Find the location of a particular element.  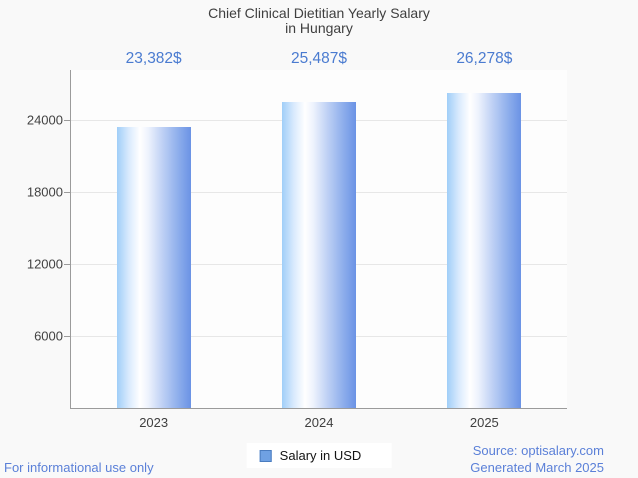

bar-value-label: 25,487$ is located at coordinates (319, 58).